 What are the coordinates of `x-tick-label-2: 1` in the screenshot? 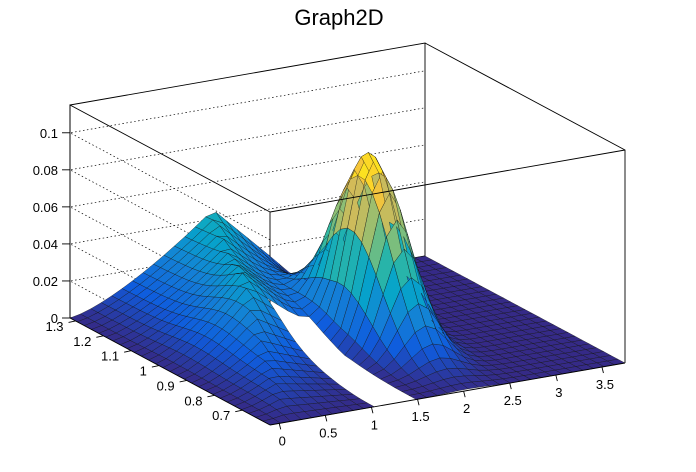 It's located at (374, 424).